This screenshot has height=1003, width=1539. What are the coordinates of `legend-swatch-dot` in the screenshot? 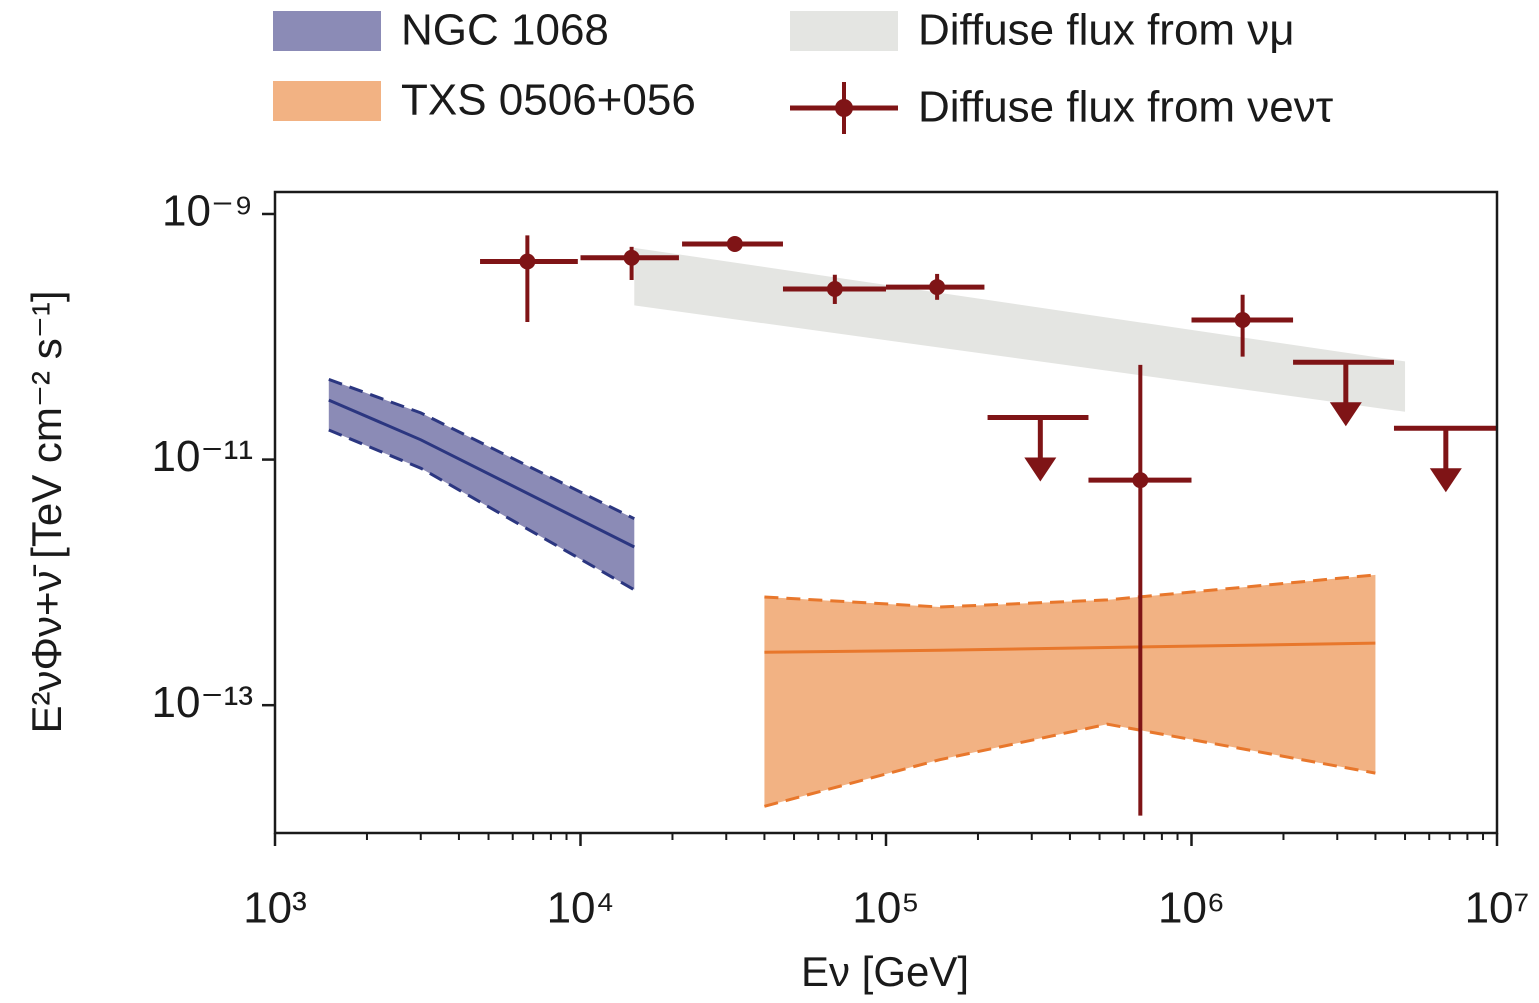 It's located at (844, 108).